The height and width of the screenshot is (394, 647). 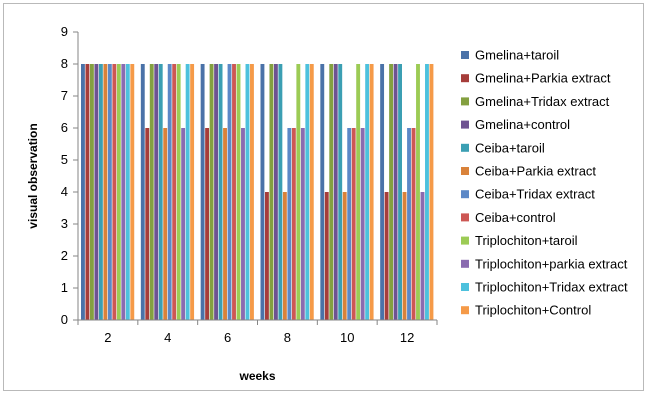 I want to click on legend-item: Ceiba+Parkia extract, so click(x=528, y=171).